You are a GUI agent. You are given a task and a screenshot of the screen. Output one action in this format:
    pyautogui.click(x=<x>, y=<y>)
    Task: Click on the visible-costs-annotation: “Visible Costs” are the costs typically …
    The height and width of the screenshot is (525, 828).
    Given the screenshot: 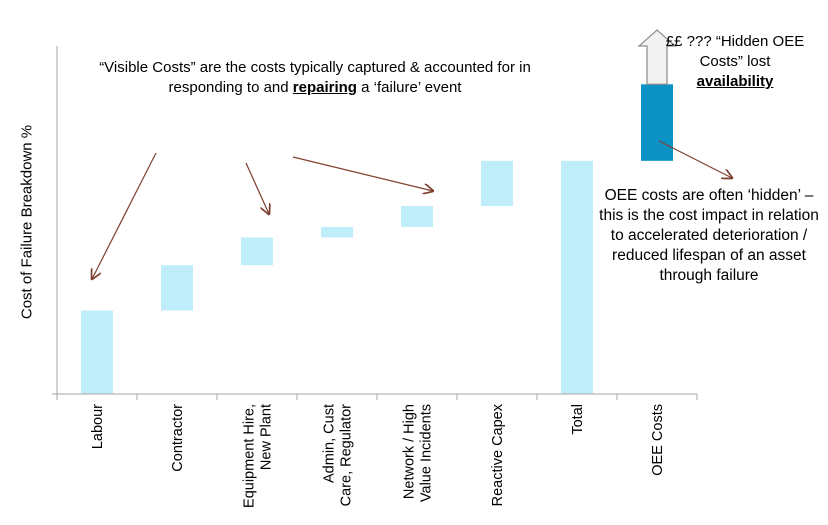 What is the action you would take?
    pyautogui.click(x=315, y=78)
    